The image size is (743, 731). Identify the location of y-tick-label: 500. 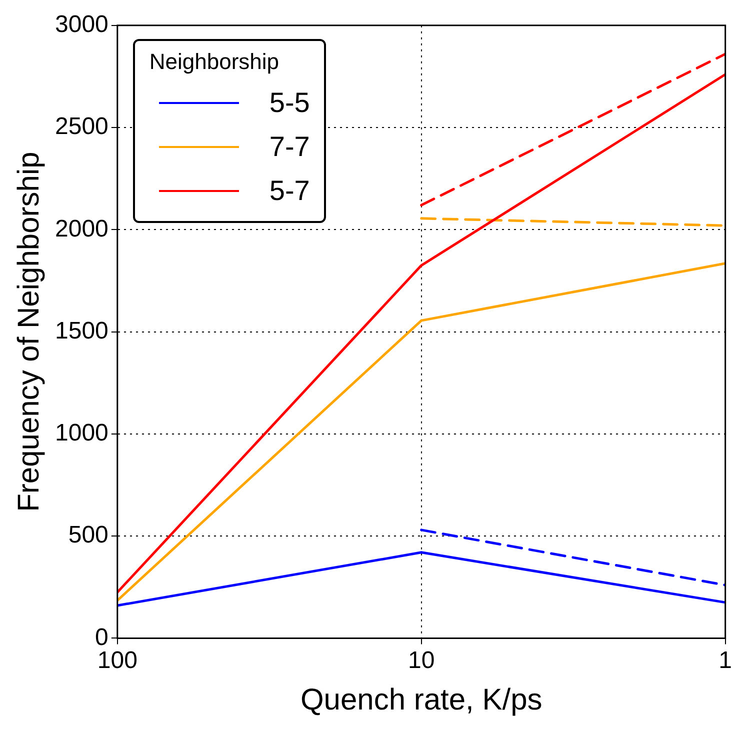
(88, 535).